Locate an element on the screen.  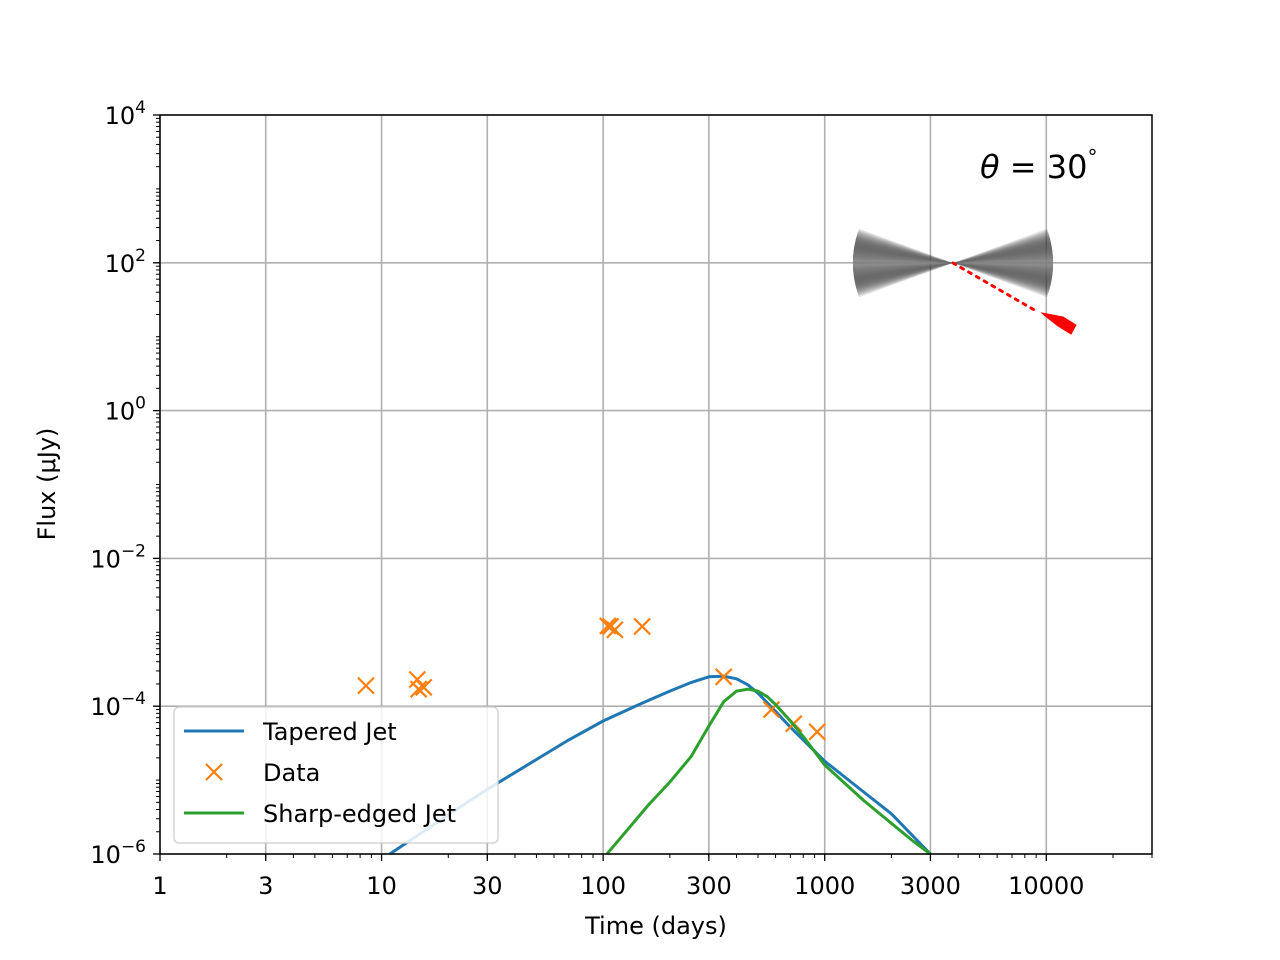
plot-series is located at coordinates (644, 735).